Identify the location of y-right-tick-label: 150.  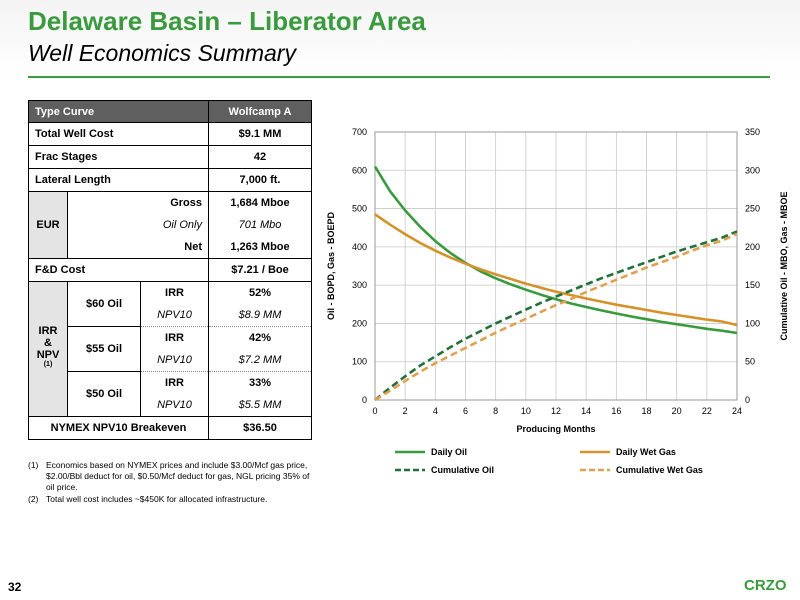
(752, 285).